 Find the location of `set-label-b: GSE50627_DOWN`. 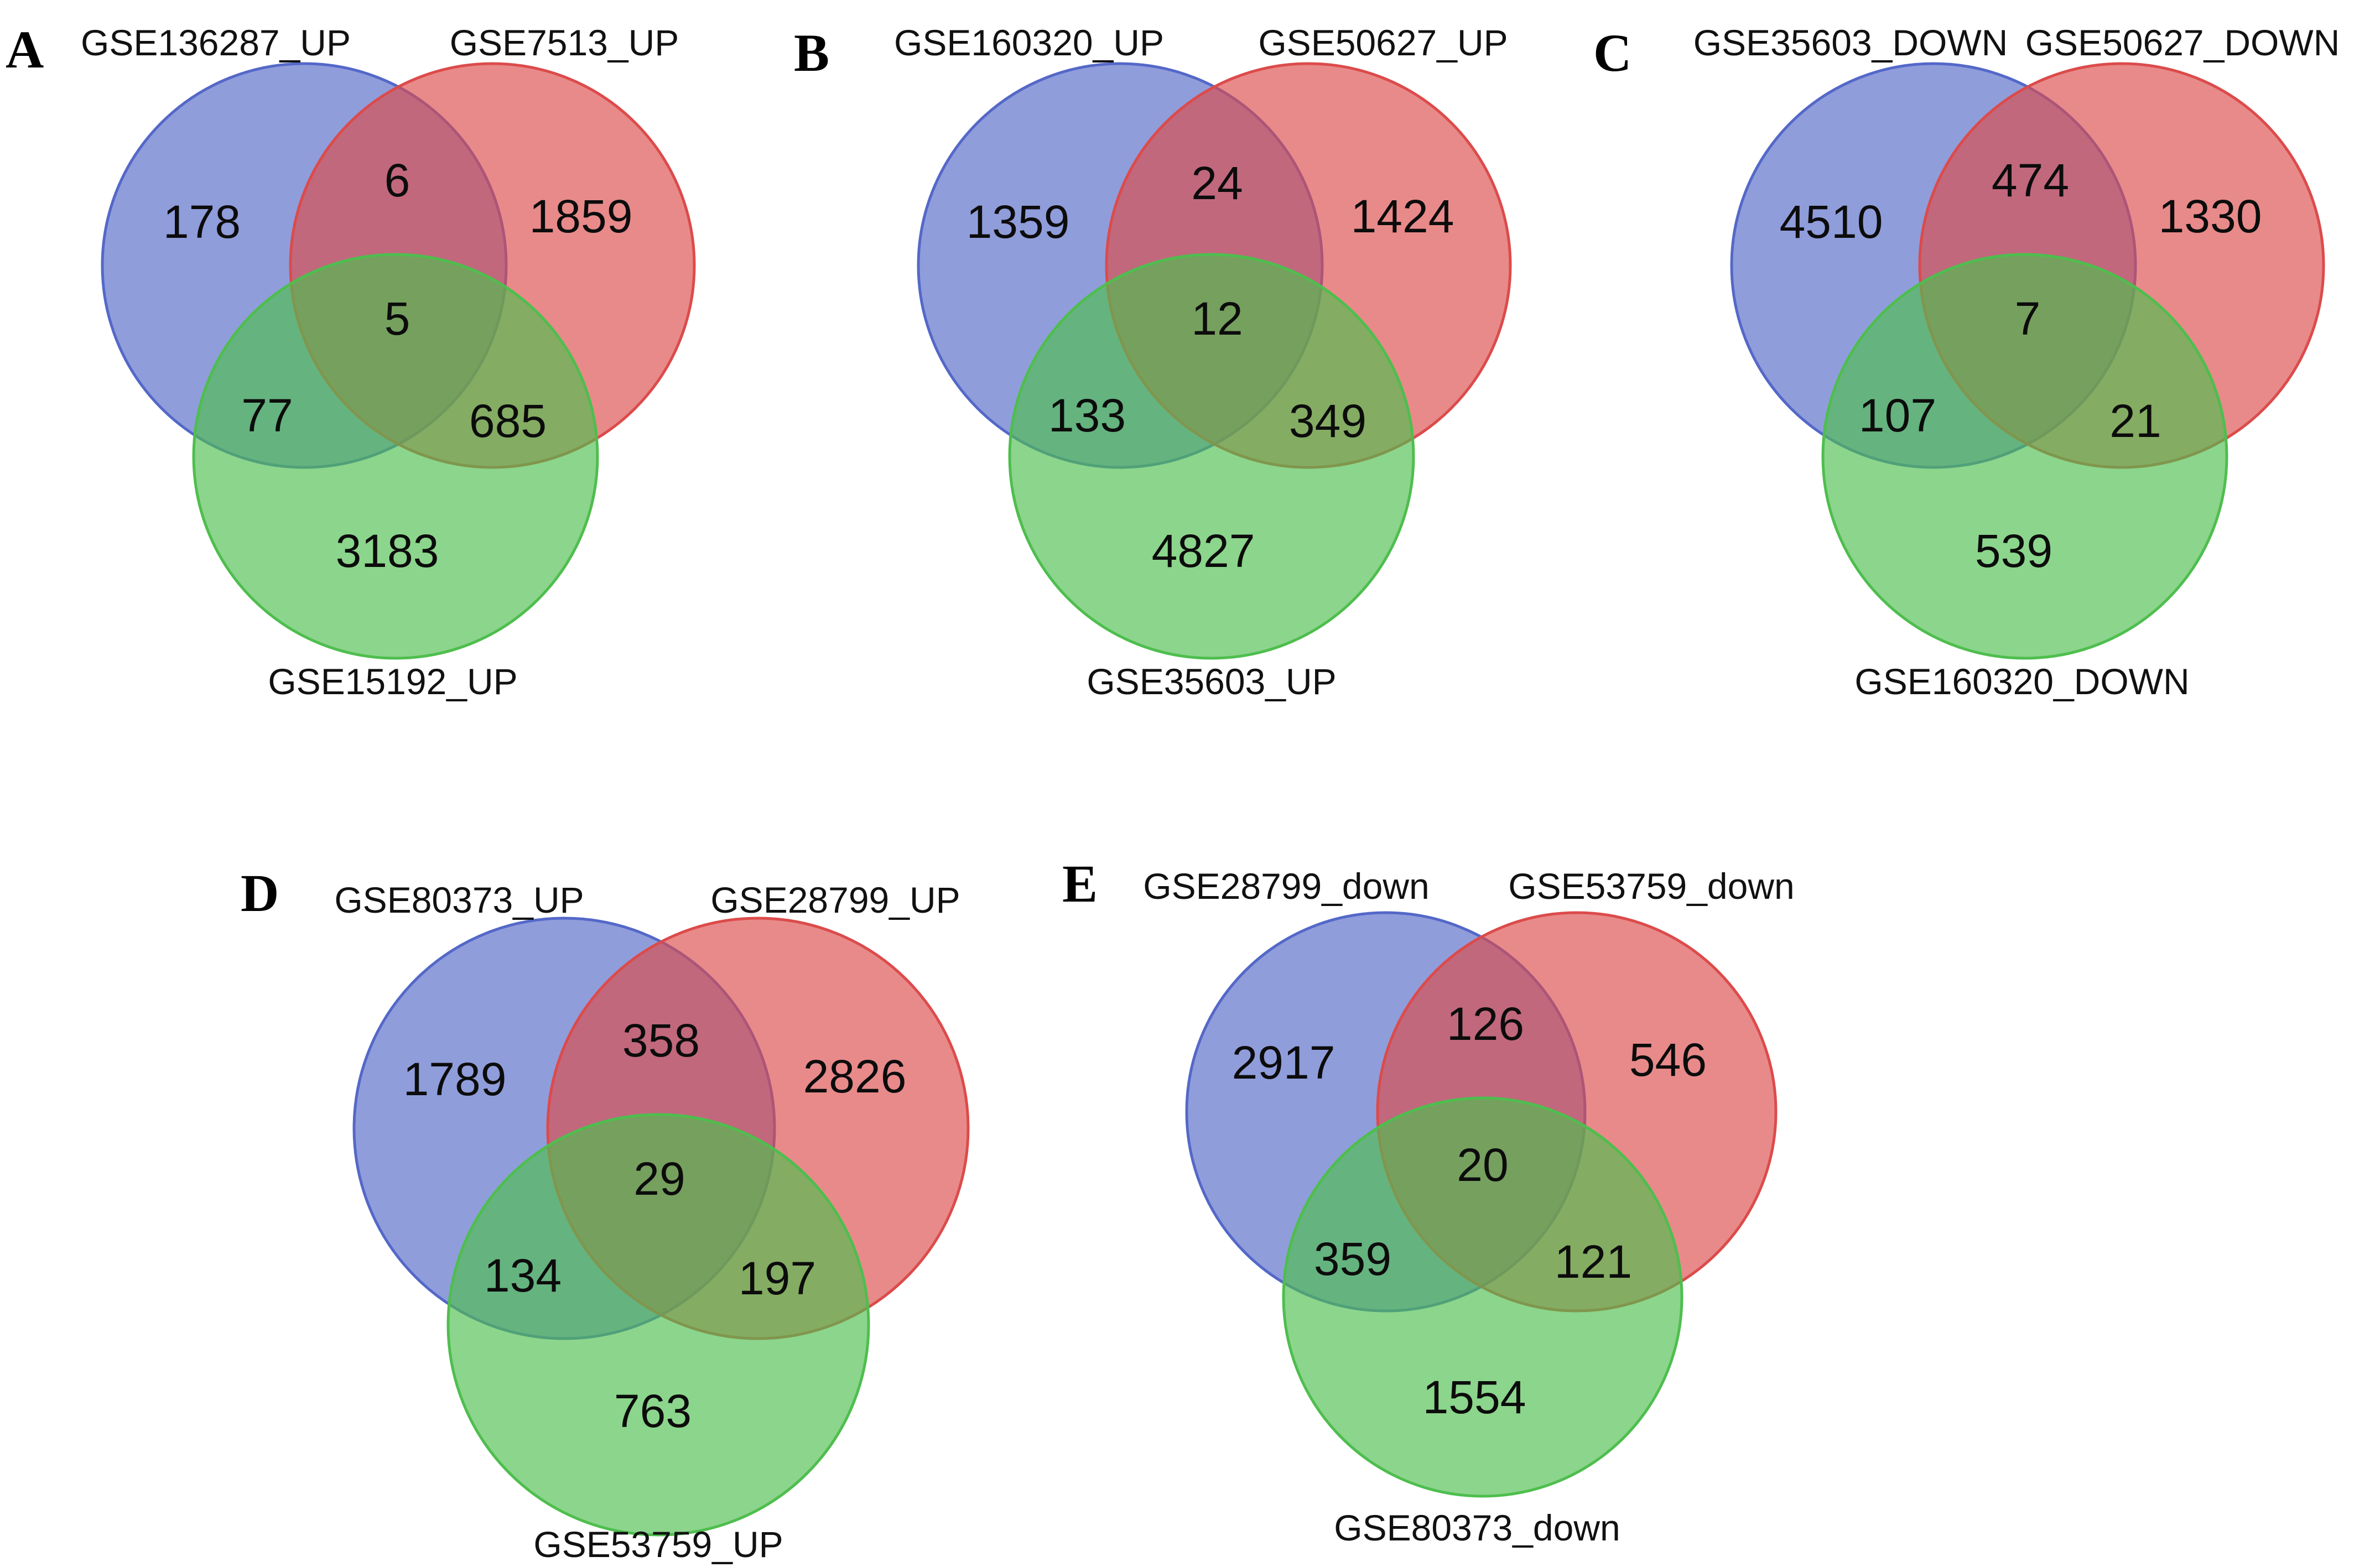

set-label-b: GSE50627_DOWN is located at coordinates (2182, 42).